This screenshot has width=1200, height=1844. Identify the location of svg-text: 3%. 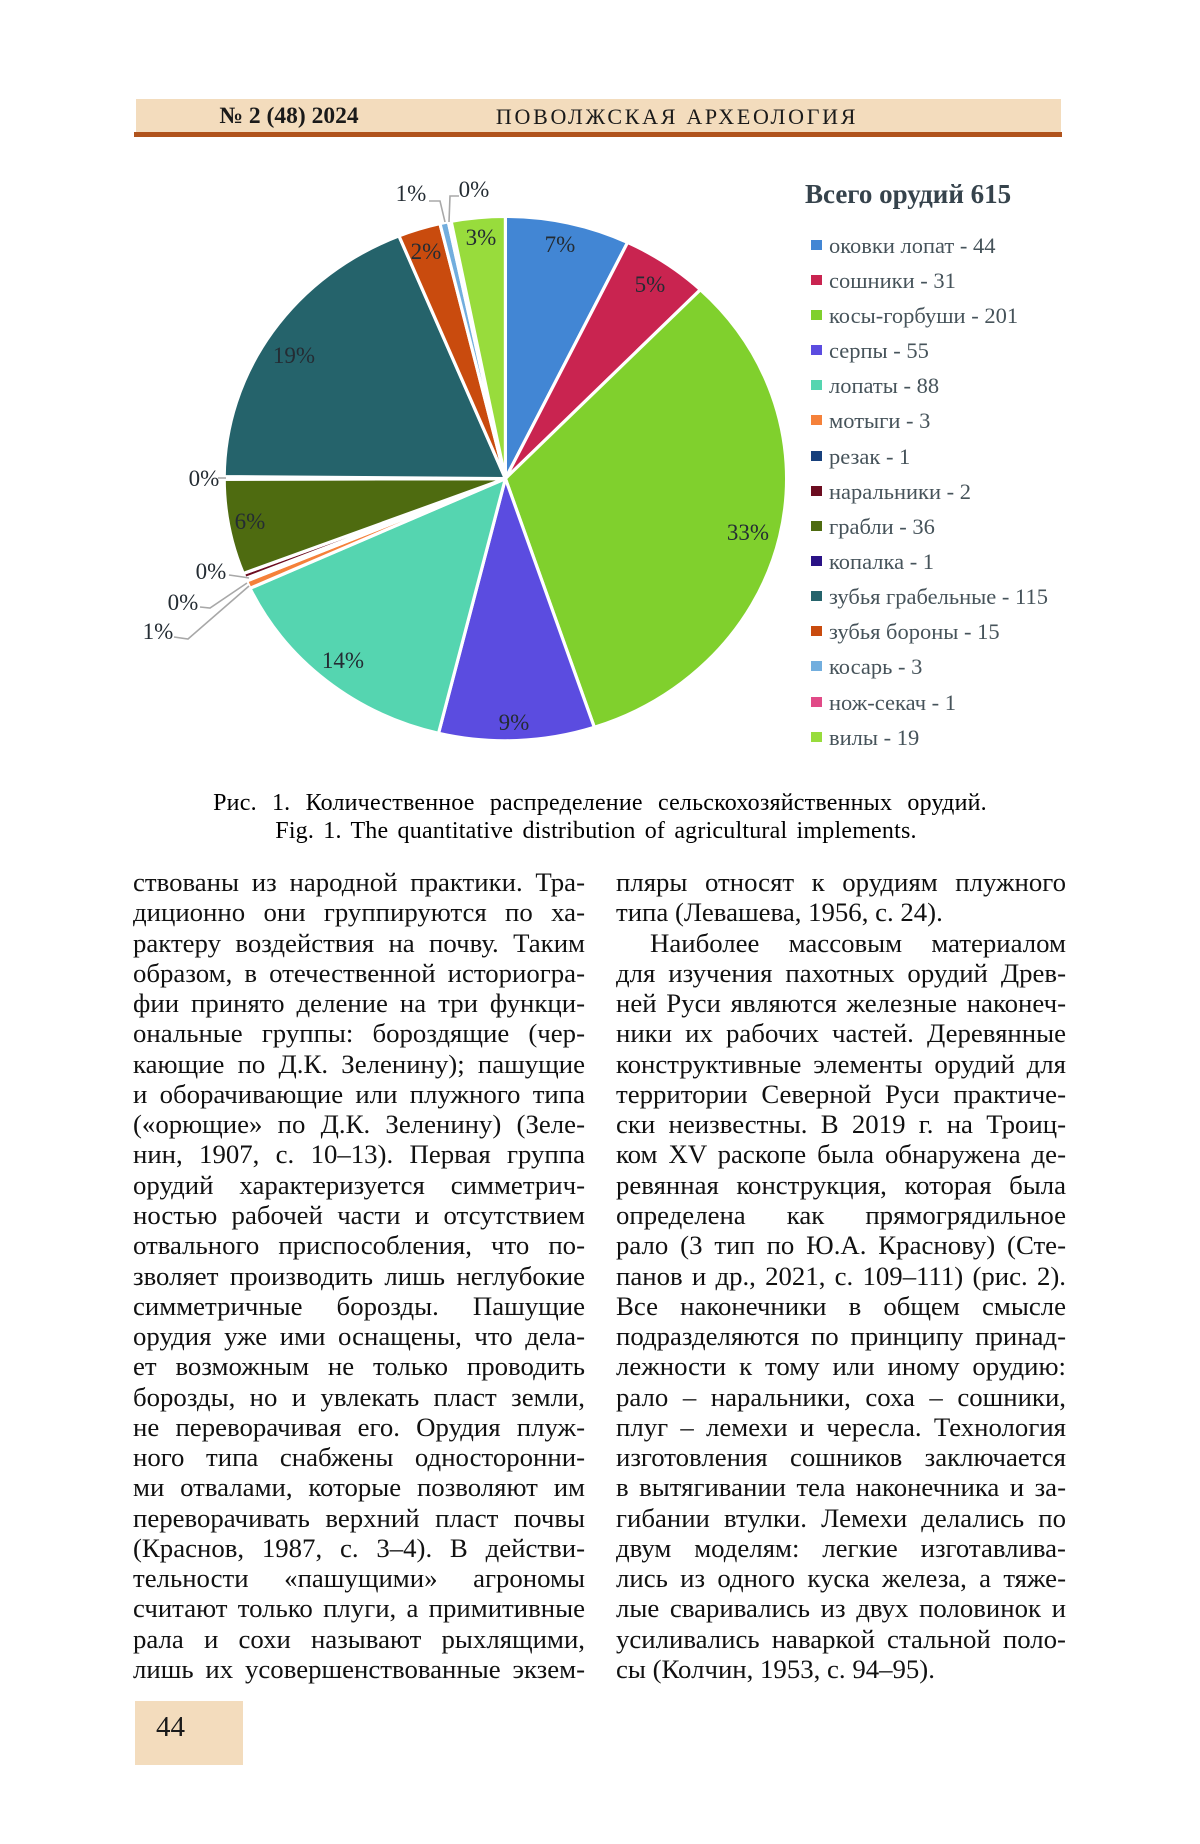
(481, 237).